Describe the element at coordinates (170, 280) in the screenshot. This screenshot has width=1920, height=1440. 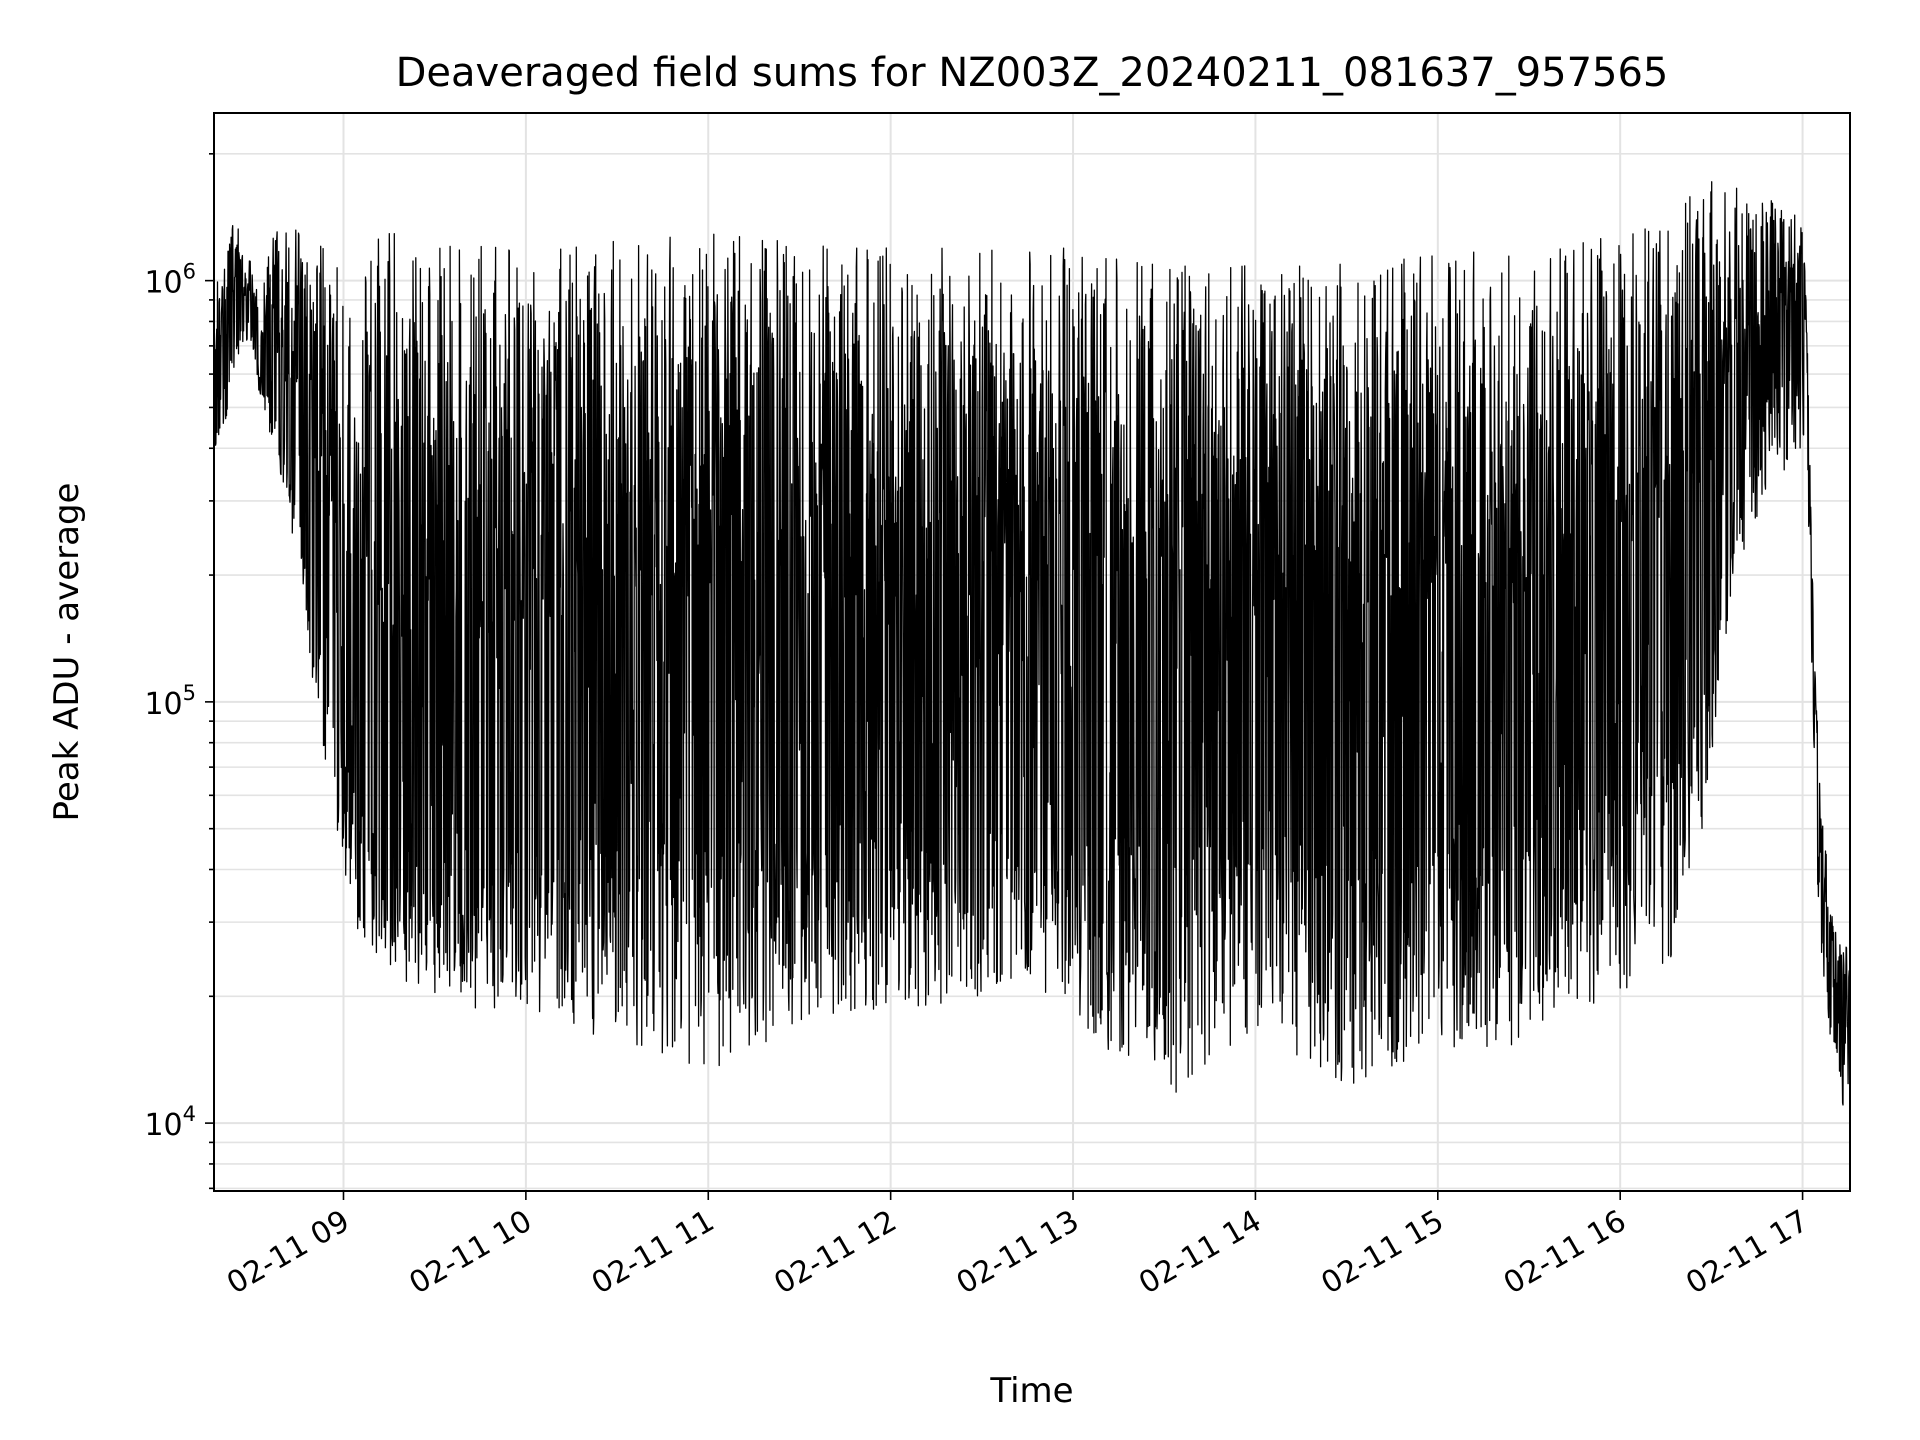
I see `y-tick-label: 10⁶` at that location.